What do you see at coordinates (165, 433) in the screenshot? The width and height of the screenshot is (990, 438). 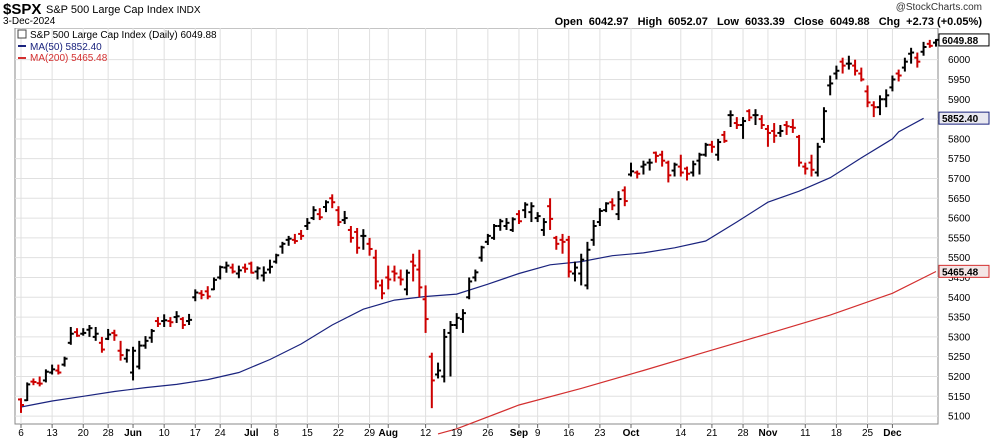 I see `x-tick-label: 10` at bounding box center [165, 433].